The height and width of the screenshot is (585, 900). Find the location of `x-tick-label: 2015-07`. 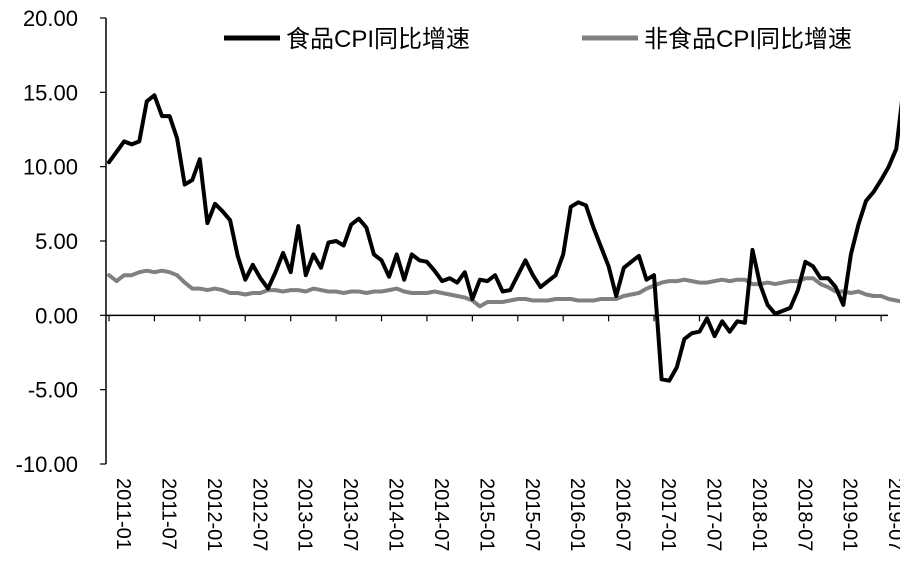

x-tick-label: 2015-07 is located at coordinates (532, 514).